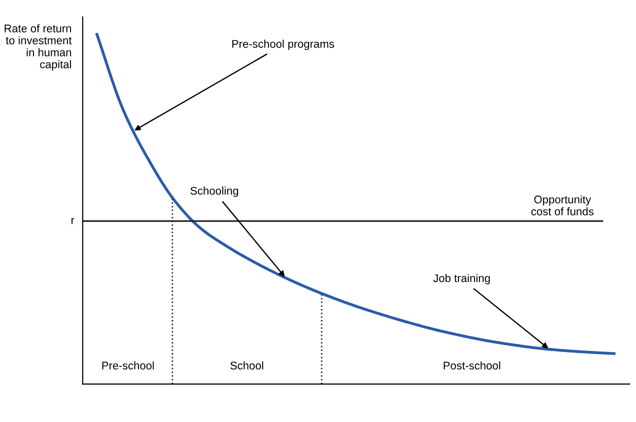 Image resolution: width=636 pixels, height=422 pixels. I want to click on ref-line-label: Opportunity cost of funds, so click(562, 205).